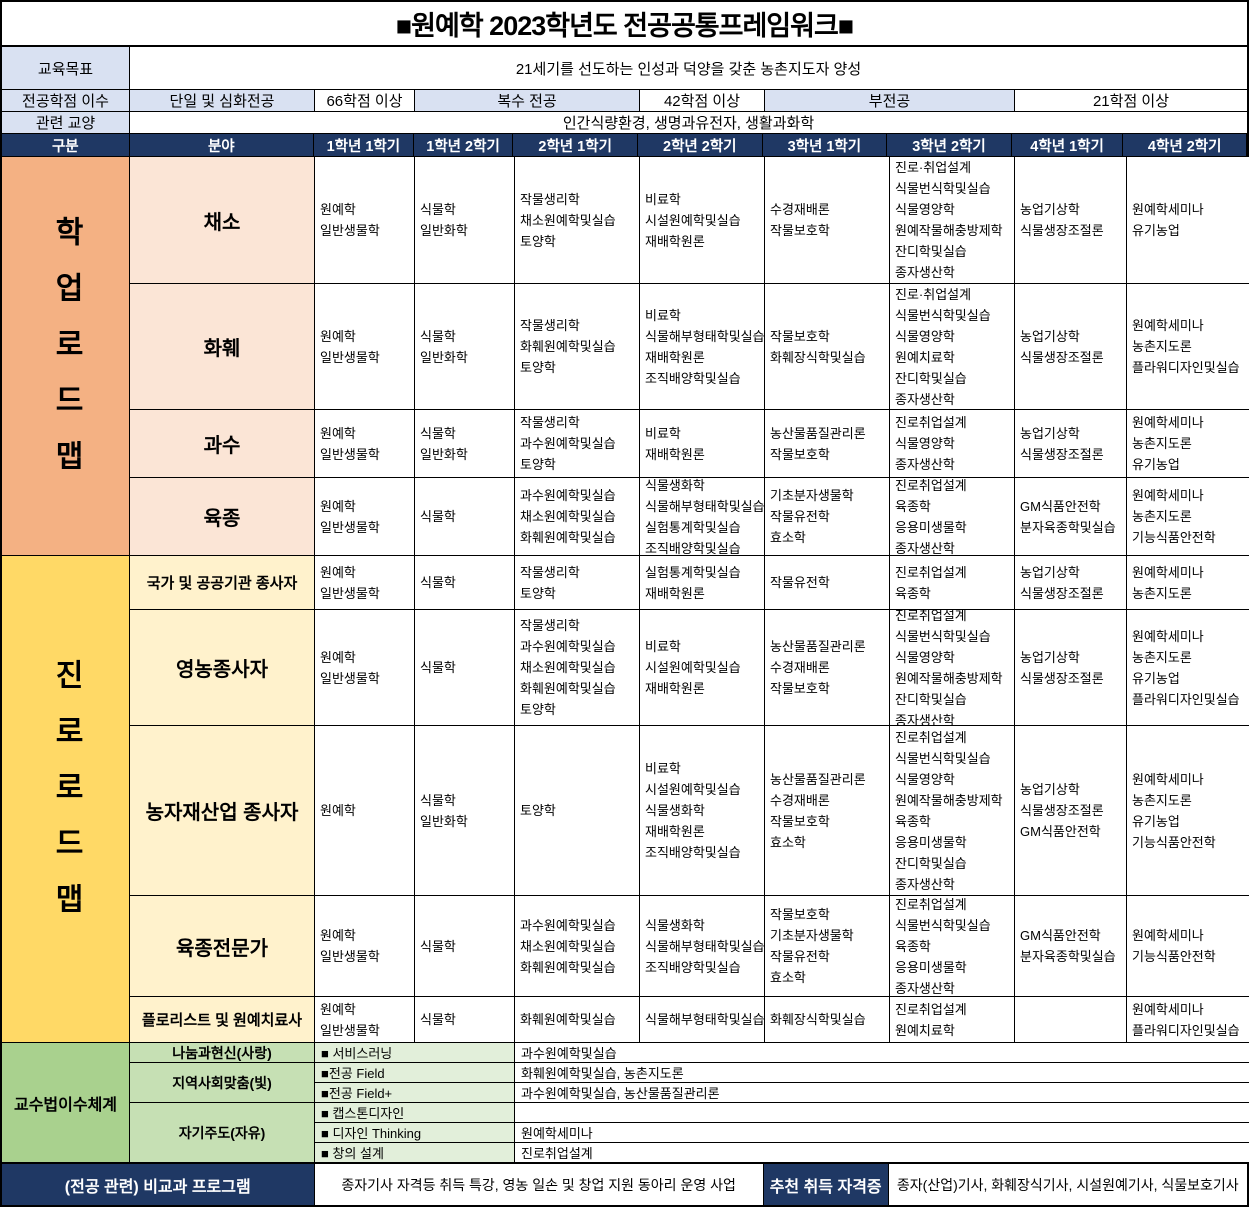 This screenshot has width=1249, height=1207. Describe the element at coordinates (818, 357) in the screenshot. I see `course-name: 화훼장식학및실습` at that location.